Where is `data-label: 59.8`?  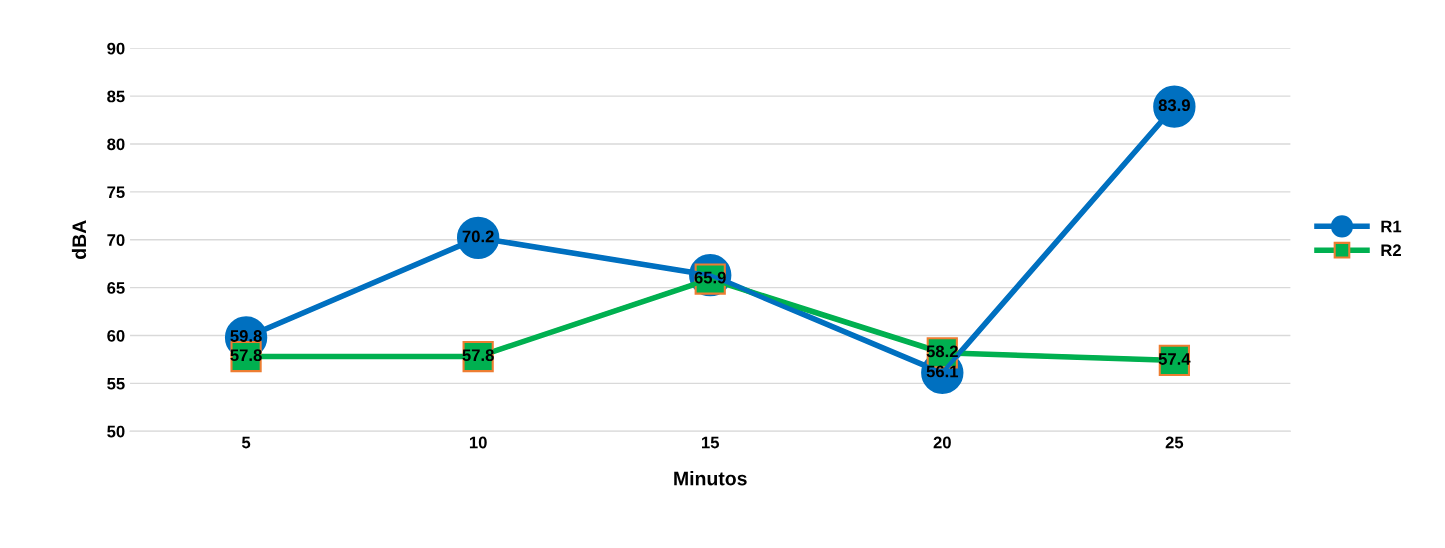 data-label: 59.8 is located at coordinates (246, 336).